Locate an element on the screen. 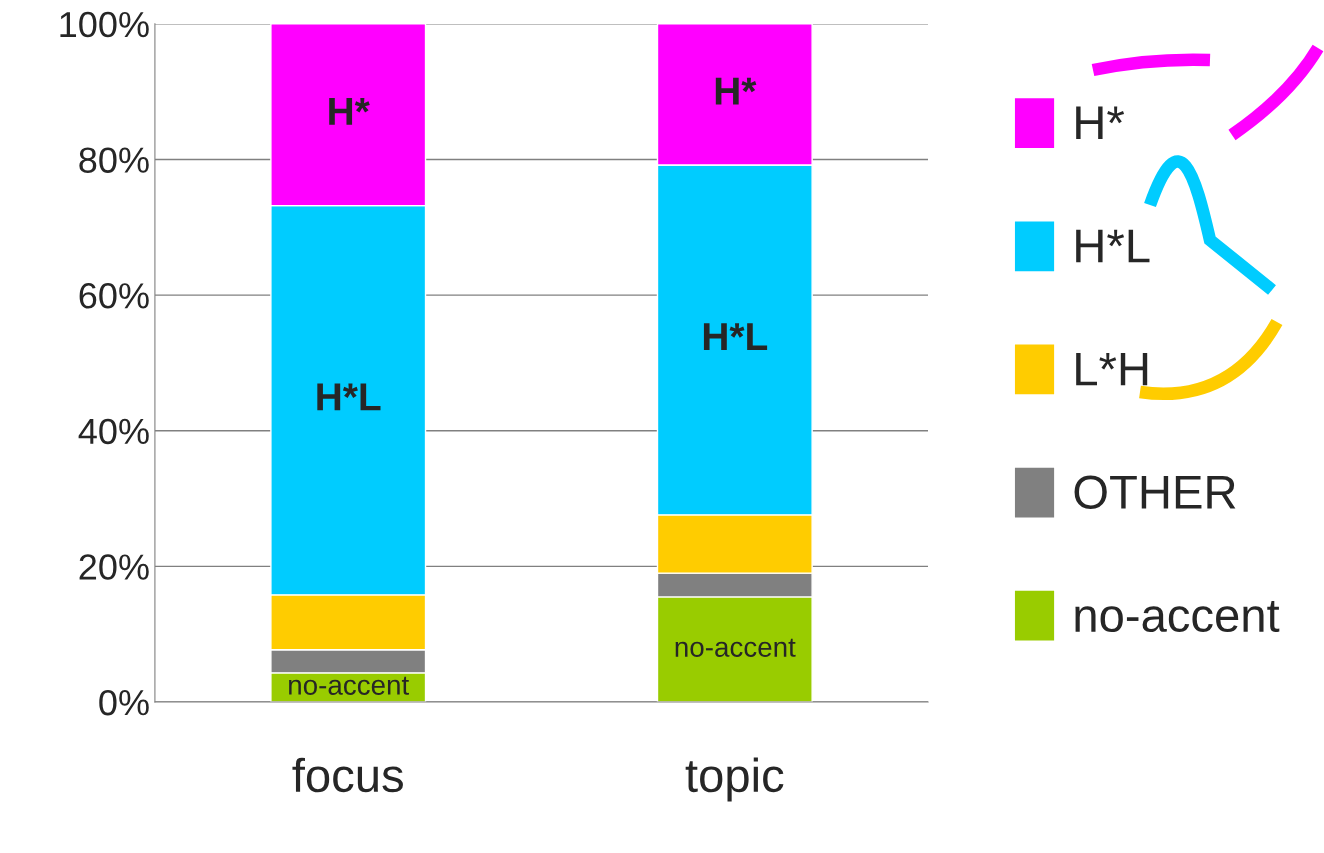 This screenshot has width=1324, height=853. y-tick-label: 80% is located at coordinates (114, 160).